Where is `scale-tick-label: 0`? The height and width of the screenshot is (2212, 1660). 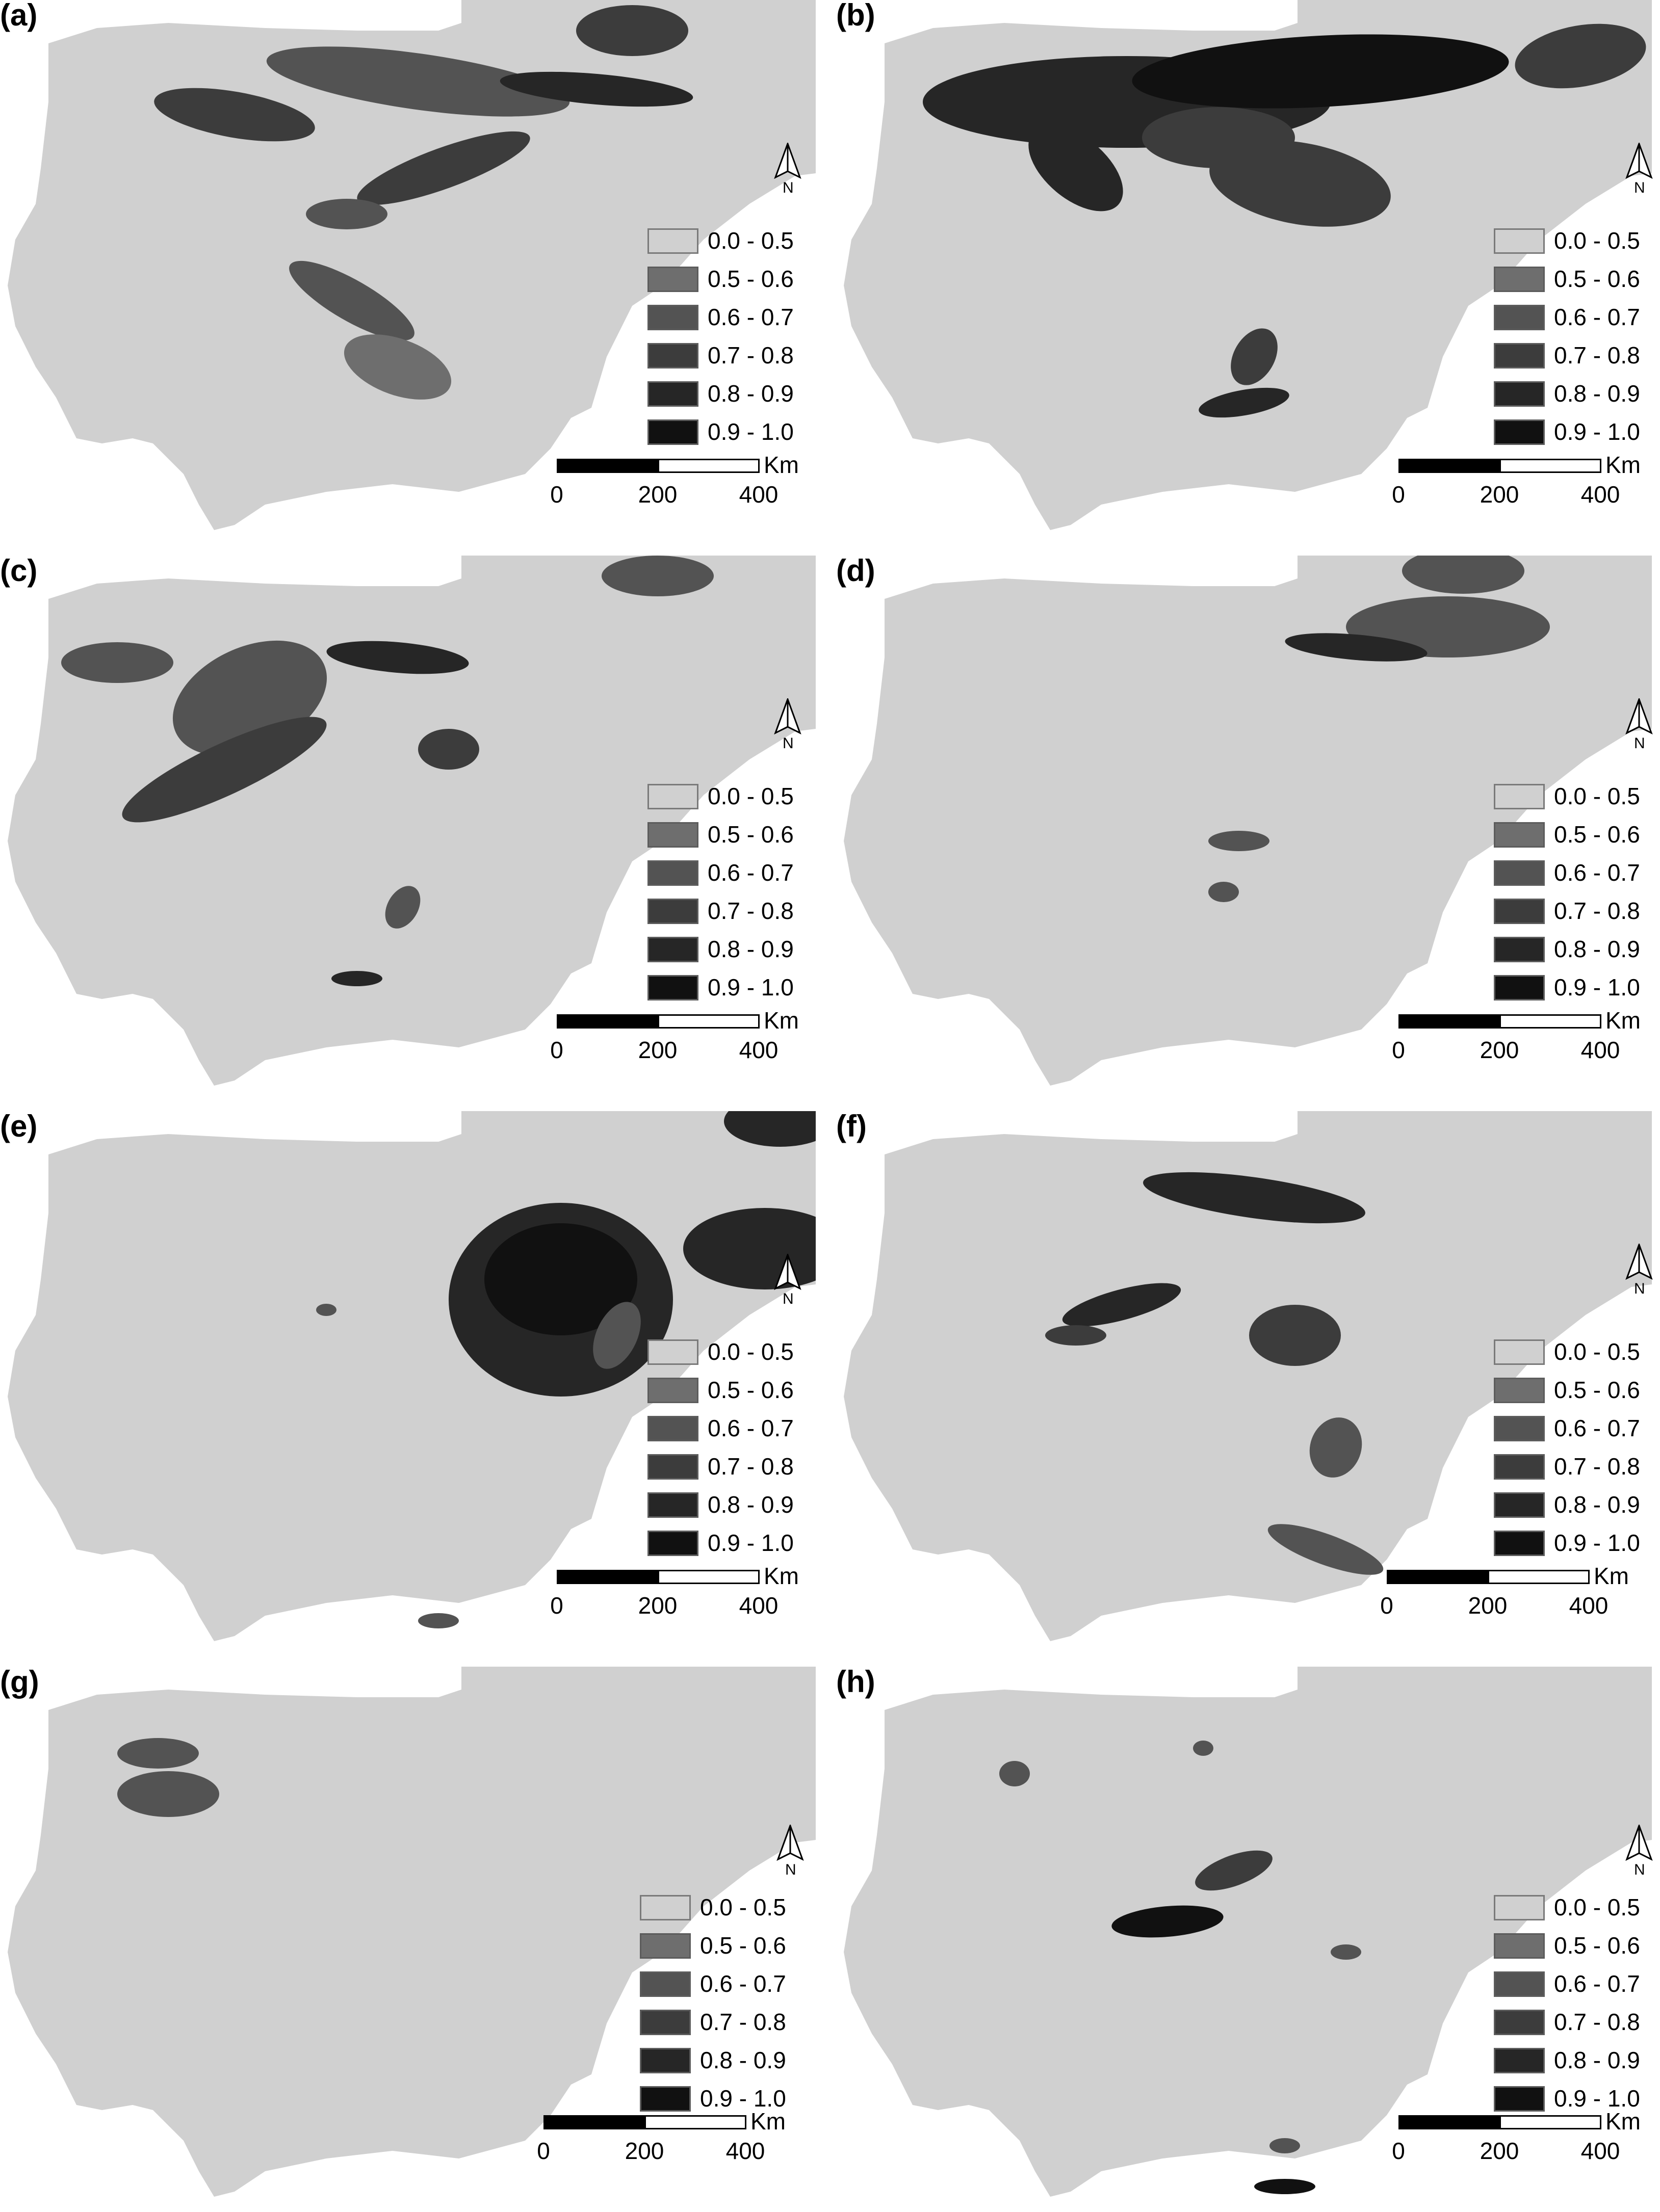
scale-tick-label: 0 is located at coordinates (1398, 1050).